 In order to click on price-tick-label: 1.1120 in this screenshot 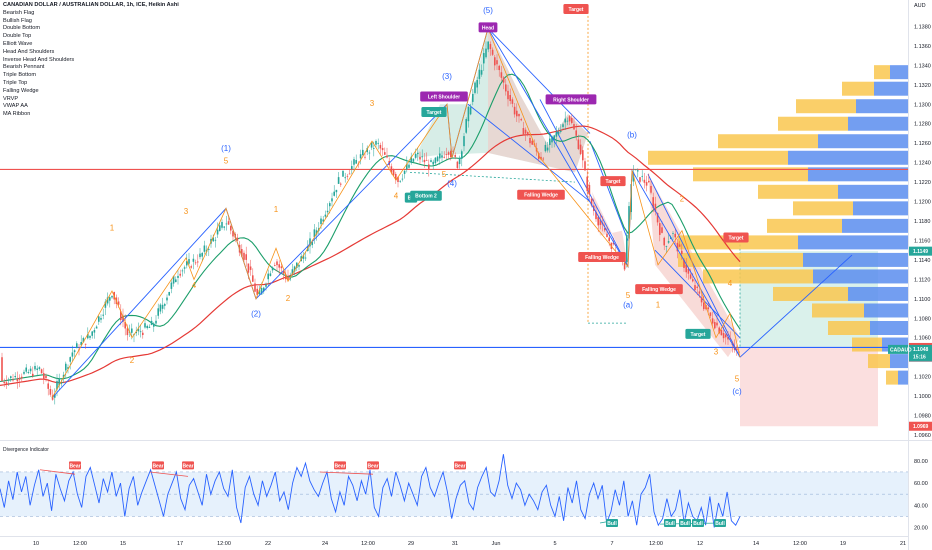, I will do `click(922, 280)`.